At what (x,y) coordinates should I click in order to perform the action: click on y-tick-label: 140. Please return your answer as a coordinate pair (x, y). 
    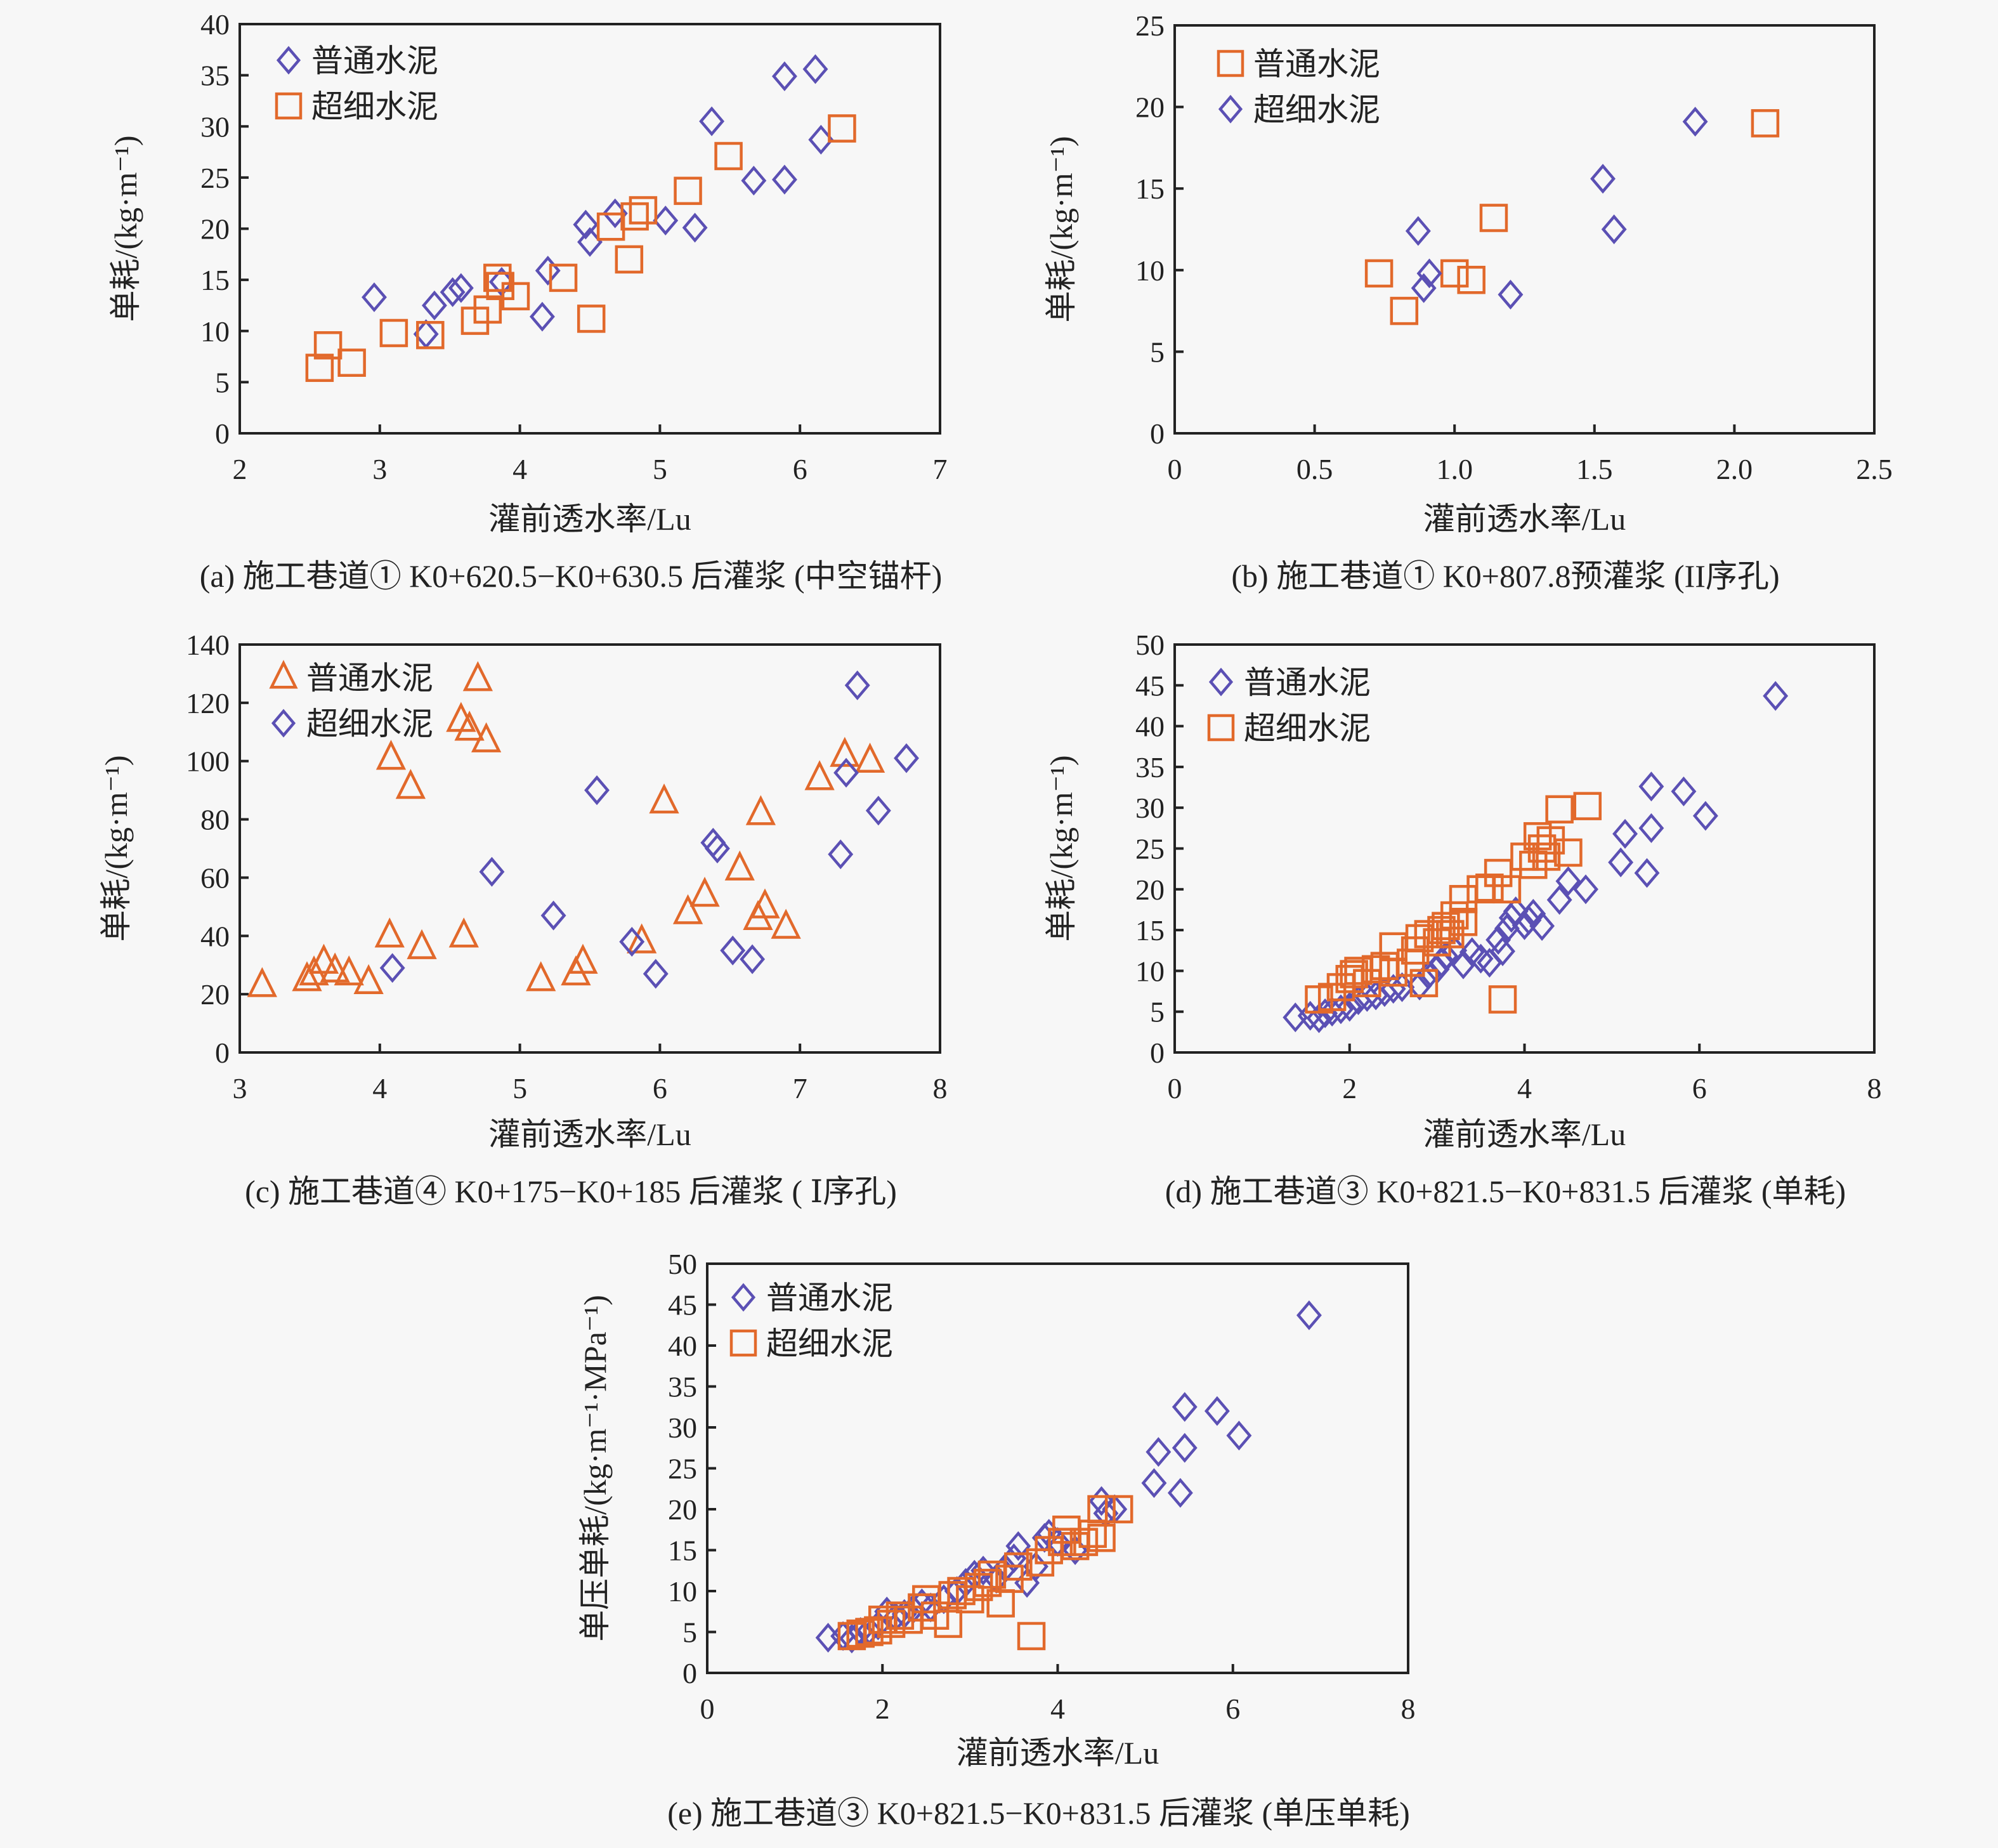
    Looking at the image, I should click on (208, 645).